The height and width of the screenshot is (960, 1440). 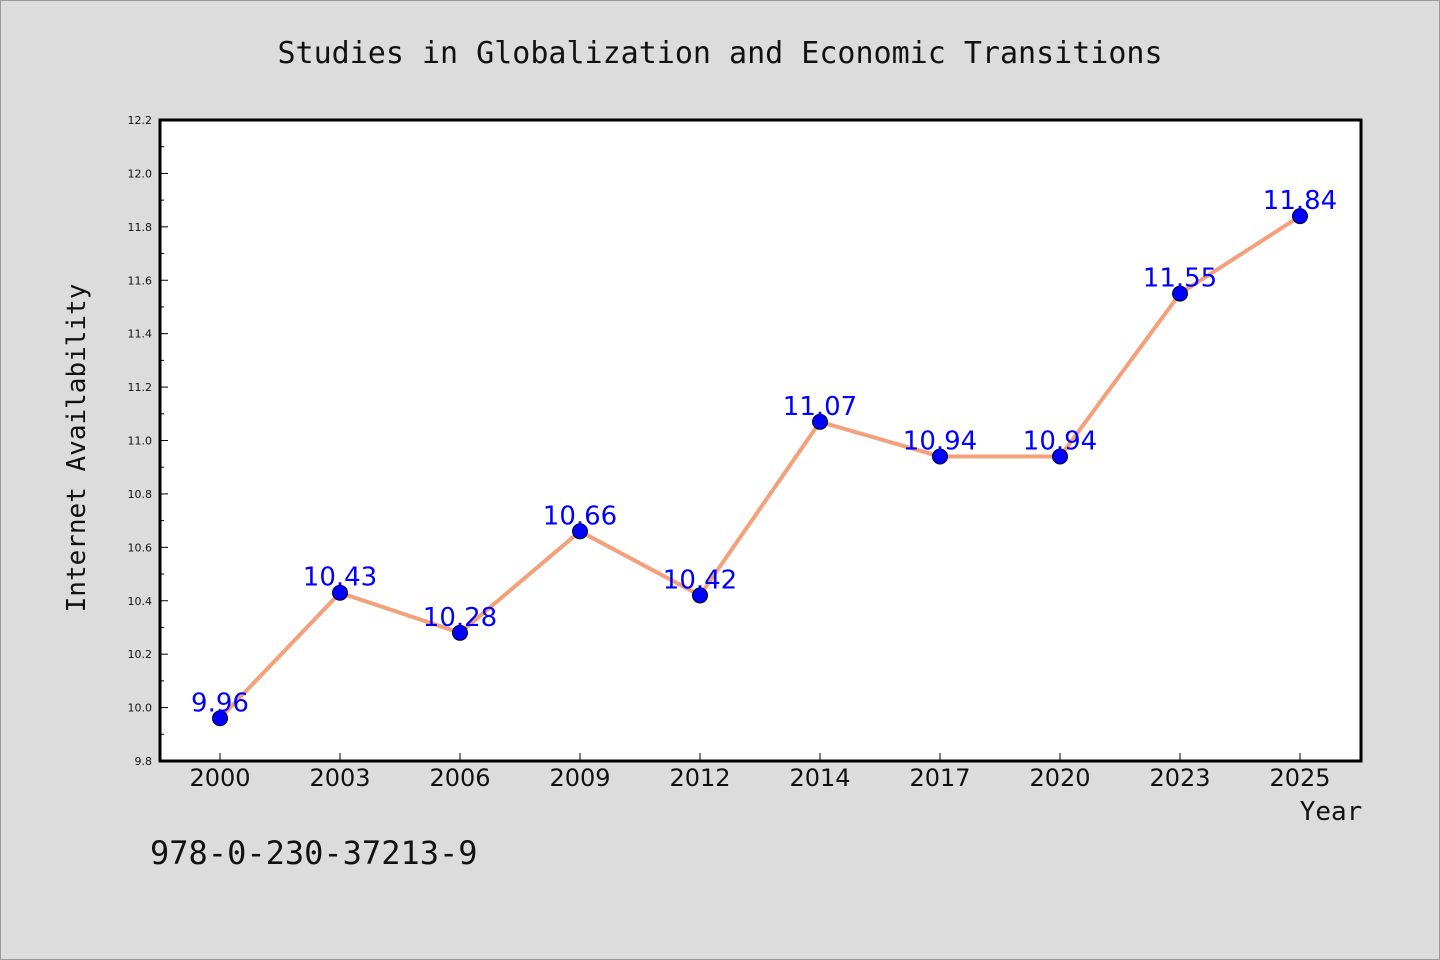 I want to click on y-tick-label: 9.8, so click(x=144, y=761).